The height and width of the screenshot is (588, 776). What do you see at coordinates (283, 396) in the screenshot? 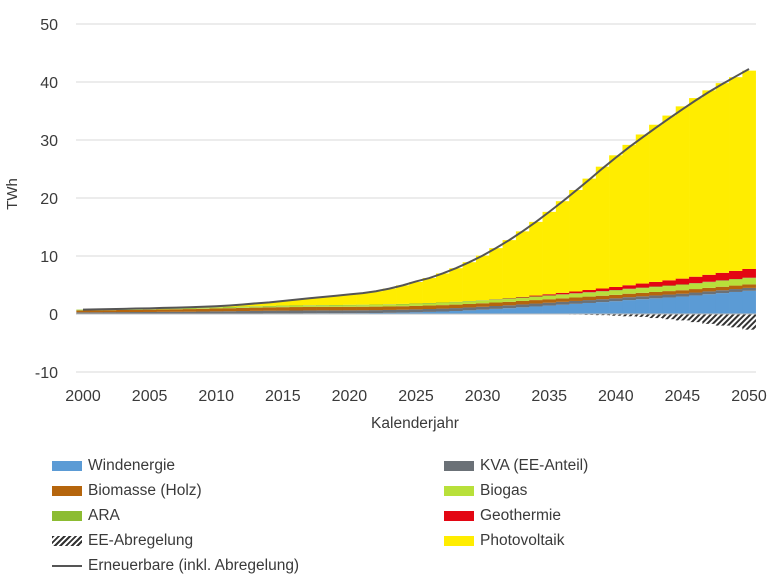
I see `x-tick-label: 2015` at bounding box center [283, 396].